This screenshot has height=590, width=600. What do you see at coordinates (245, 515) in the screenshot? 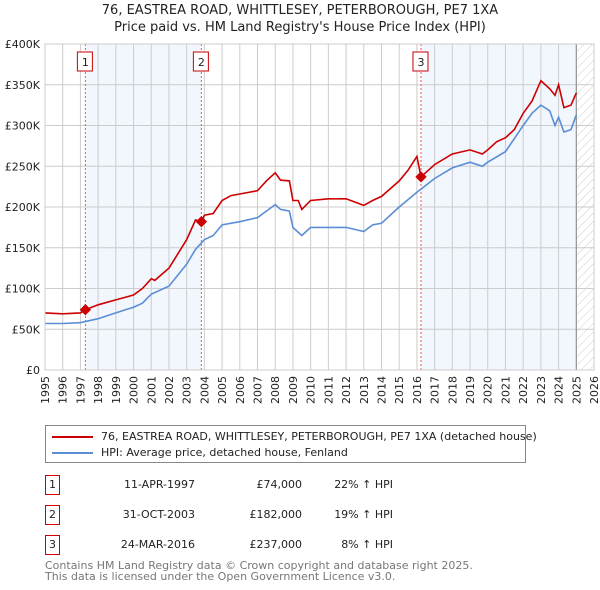
I see `sale-row: 2 31-OCT-2003 £182,000 19% ↑ HPI` at bounding box center [245, 515].